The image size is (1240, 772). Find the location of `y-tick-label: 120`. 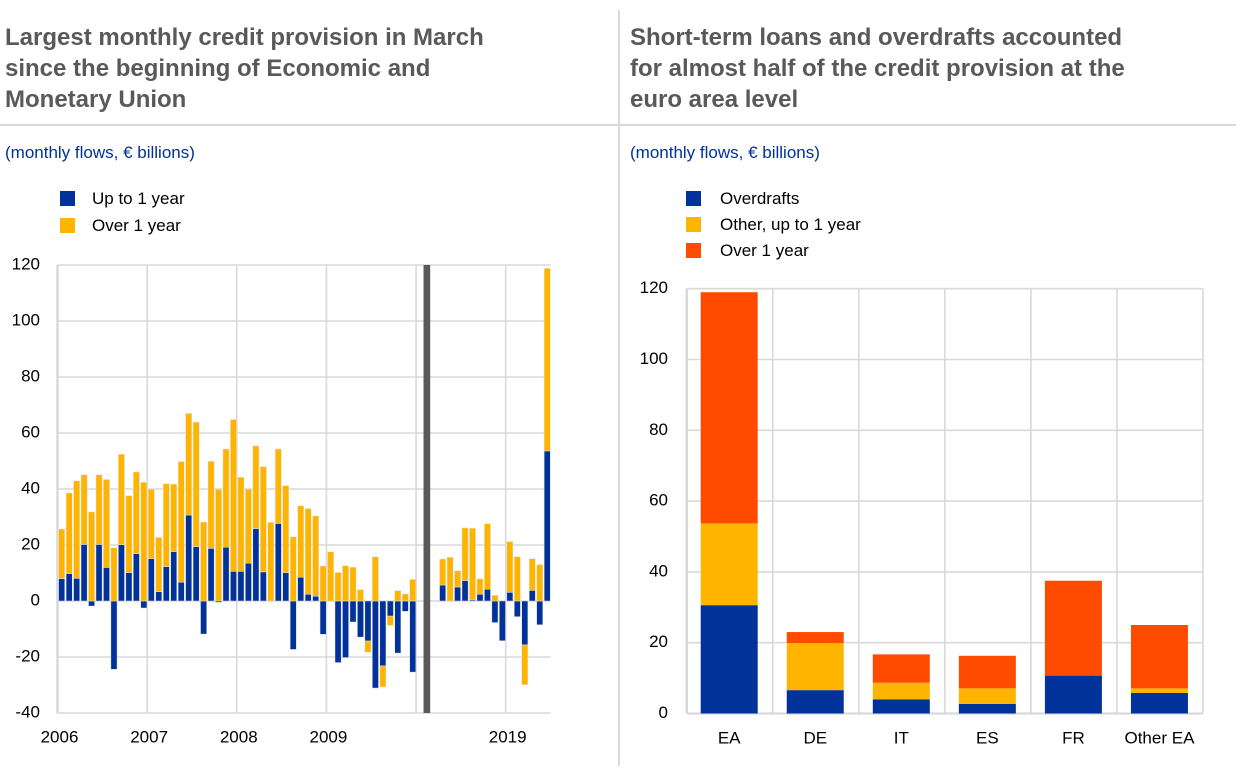

y-tick-label: 120 is located at coordinates (26, 263).